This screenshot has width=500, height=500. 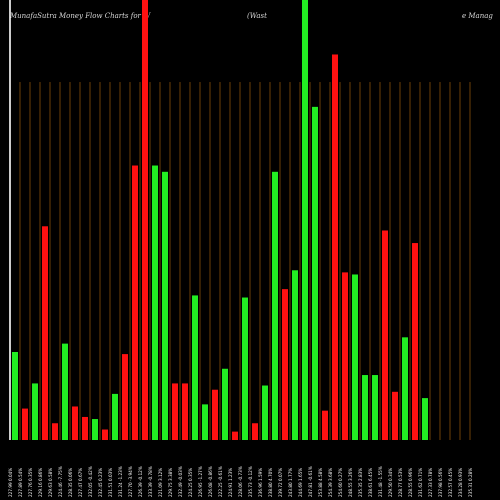 What do you see at coordinates (230, 482) in the screenshot?
I see `x-tick-label: 224.91 1.23%` at bounding box center [230, 482].